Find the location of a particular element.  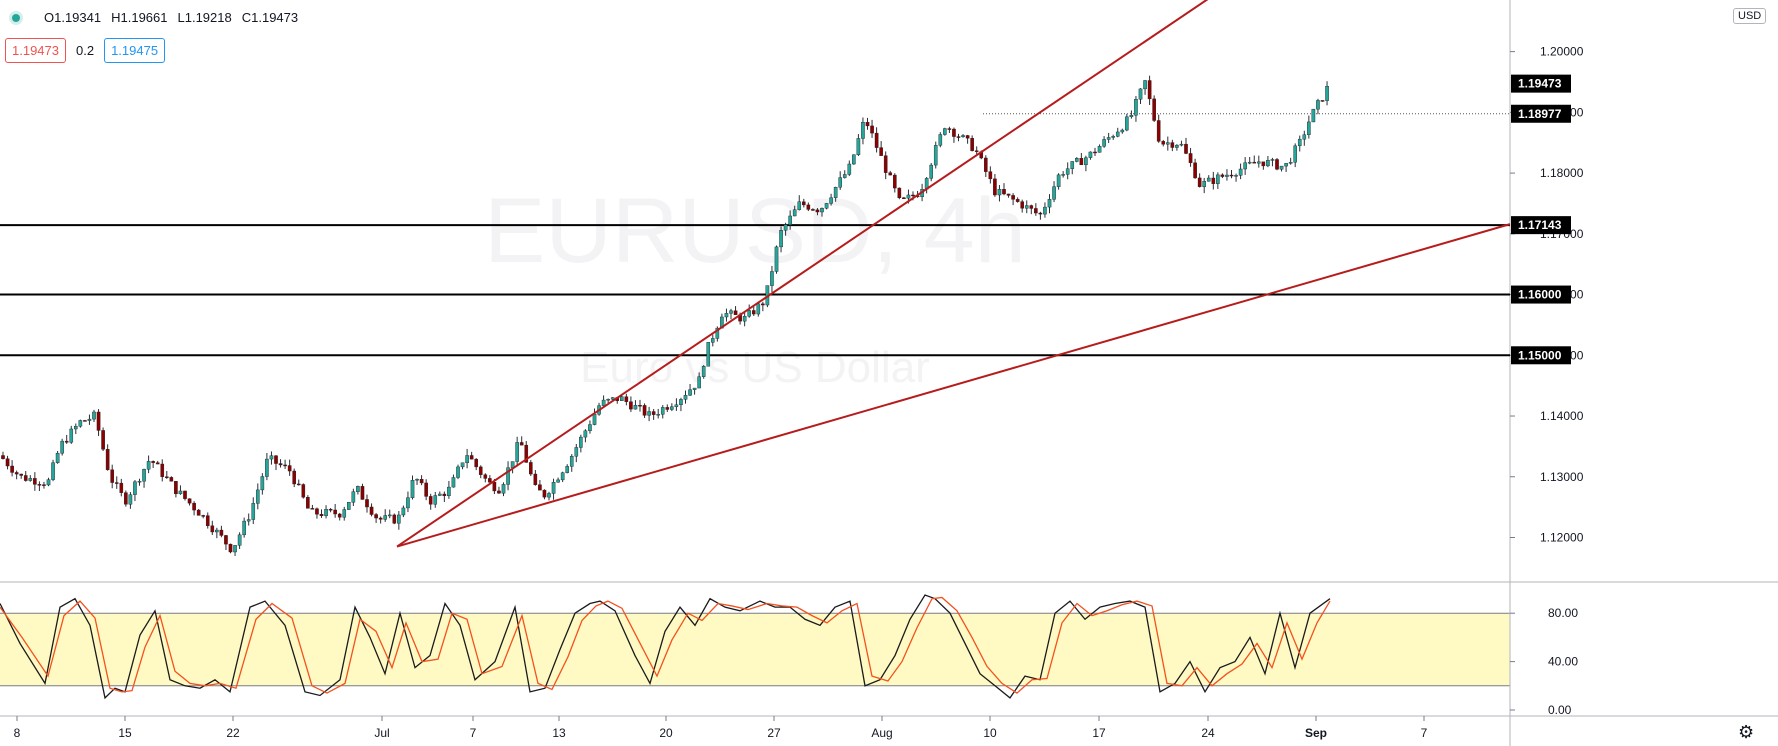

watermark-symbol: EURUSD, 4h is located at coordinates (755, 231).